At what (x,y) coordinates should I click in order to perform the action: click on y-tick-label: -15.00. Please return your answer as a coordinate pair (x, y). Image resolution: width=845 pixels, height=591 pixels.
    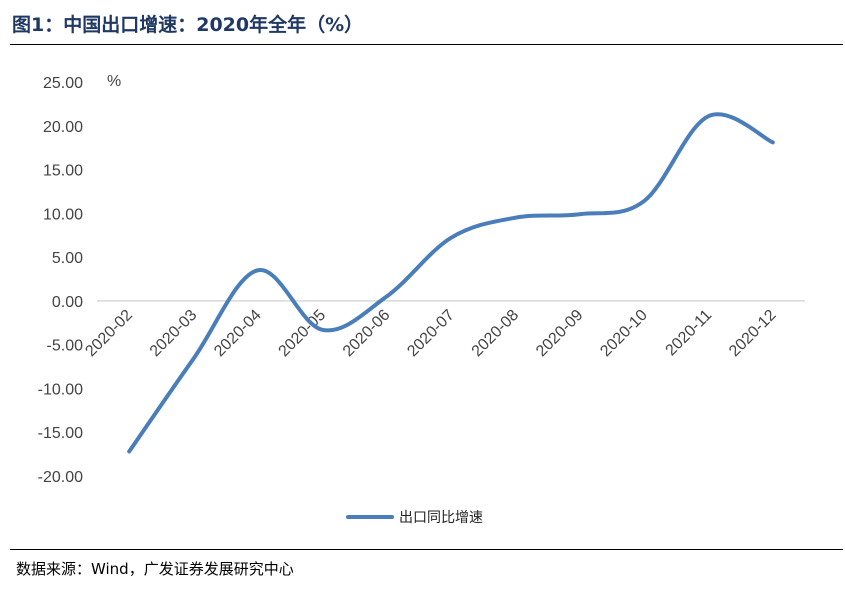
    Looking at the image, I should click on (60, 433).